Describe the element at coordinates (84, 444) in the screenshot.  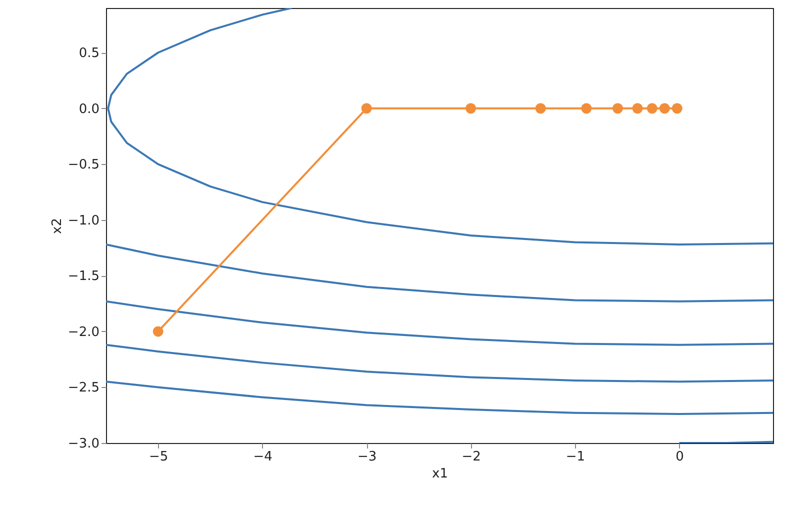
I see `y-tick-label: −3.0` at that location.